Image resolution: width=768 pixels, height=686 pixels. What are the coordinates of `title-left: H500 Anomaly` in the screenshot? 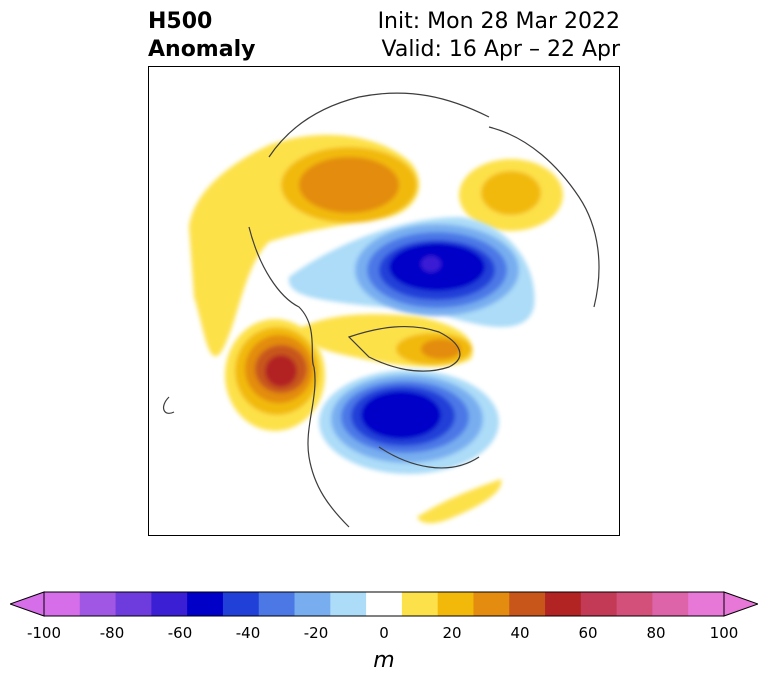 It's located at (201, 36).